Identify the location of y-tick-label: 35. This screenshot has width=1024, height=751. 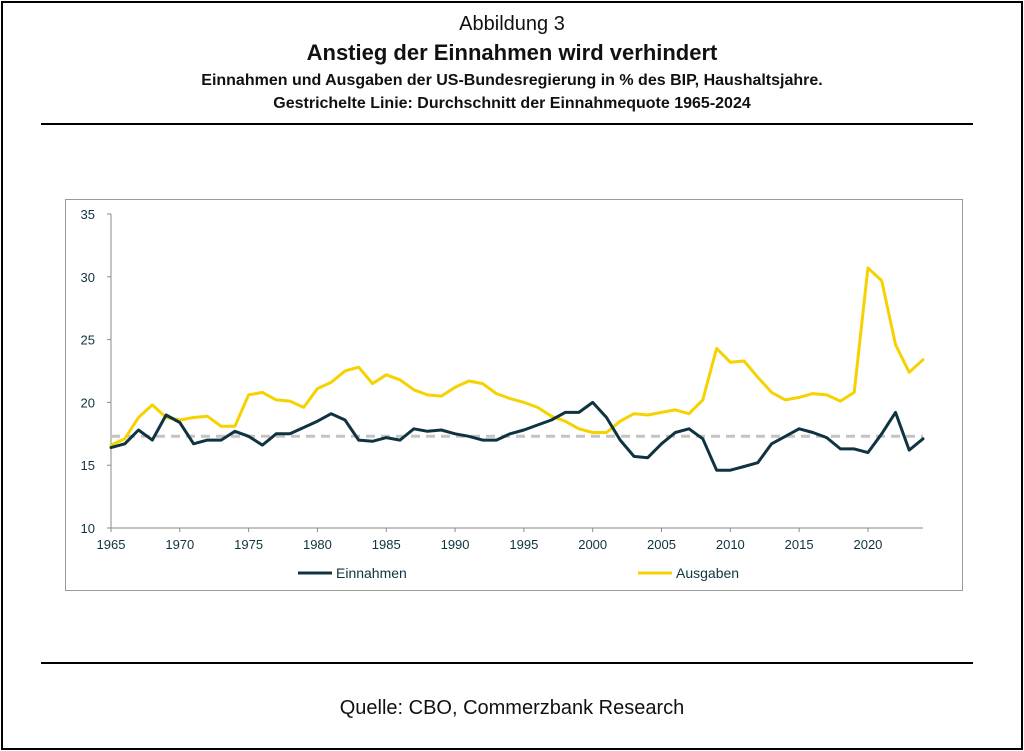
(88, 214).